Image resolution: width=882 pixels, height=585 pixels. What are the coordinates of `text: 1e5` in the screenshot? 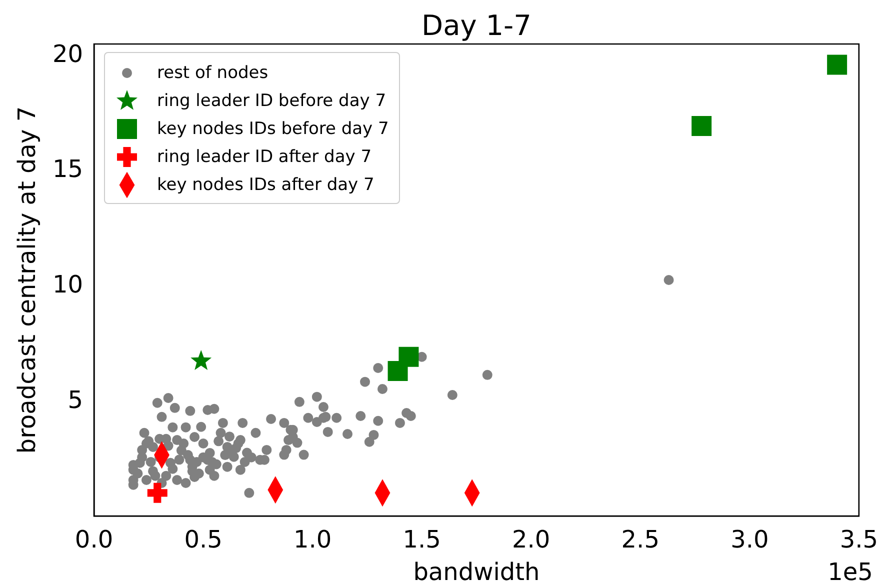 It's located at (850, 571).